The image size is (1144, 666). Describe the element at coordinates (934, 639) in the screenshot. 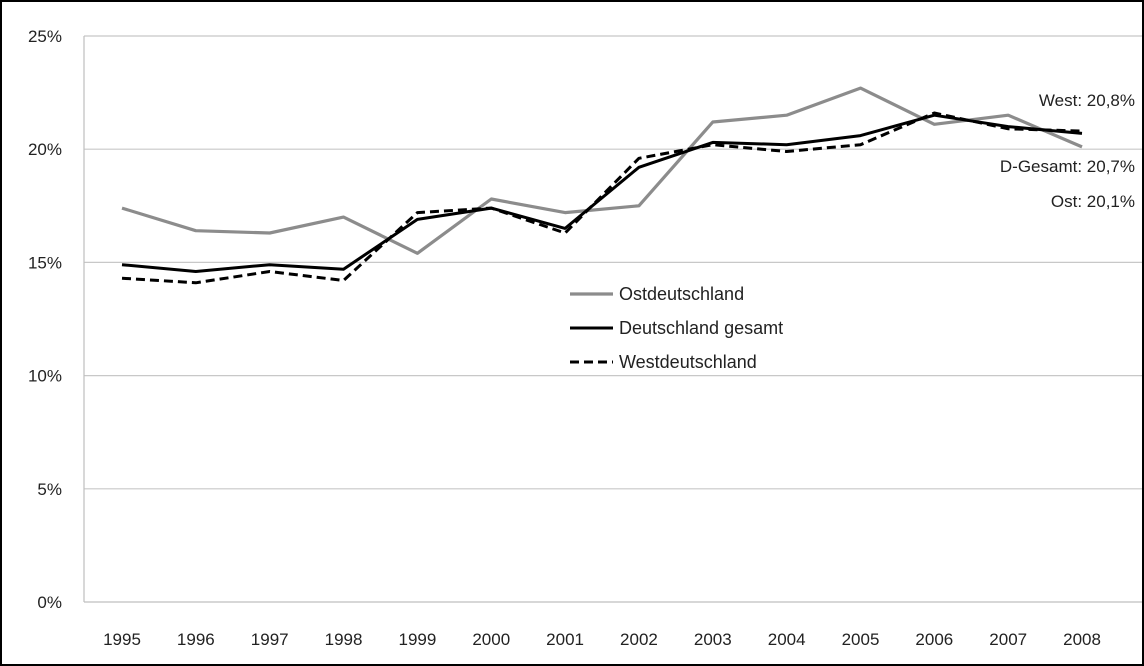

I see `x-tick-label: 2006` at that location.